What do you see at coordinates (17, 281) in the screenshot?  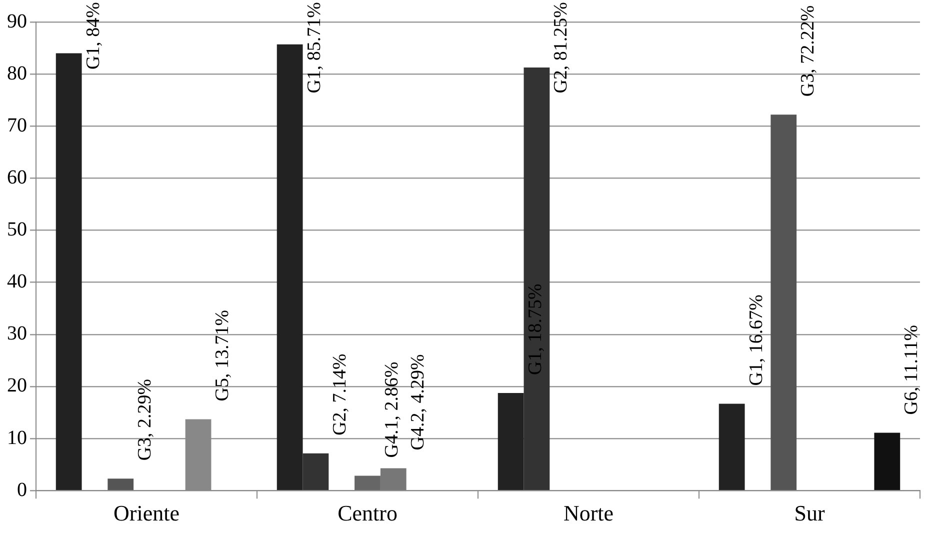 I see `y-tick-label: 40` at bounding box center [17, 281].